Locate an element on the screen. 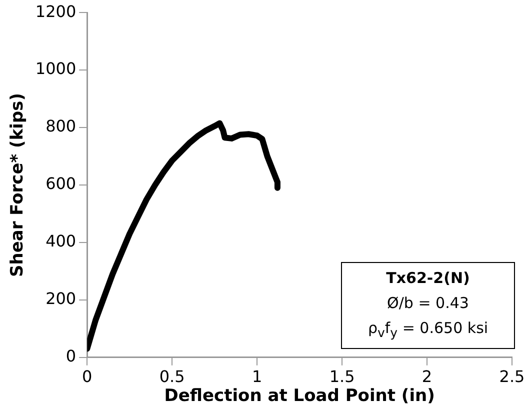 The height and width of the screenshot is (415, 528). x-tick-label: 1 is located at coordinates (257, 376).